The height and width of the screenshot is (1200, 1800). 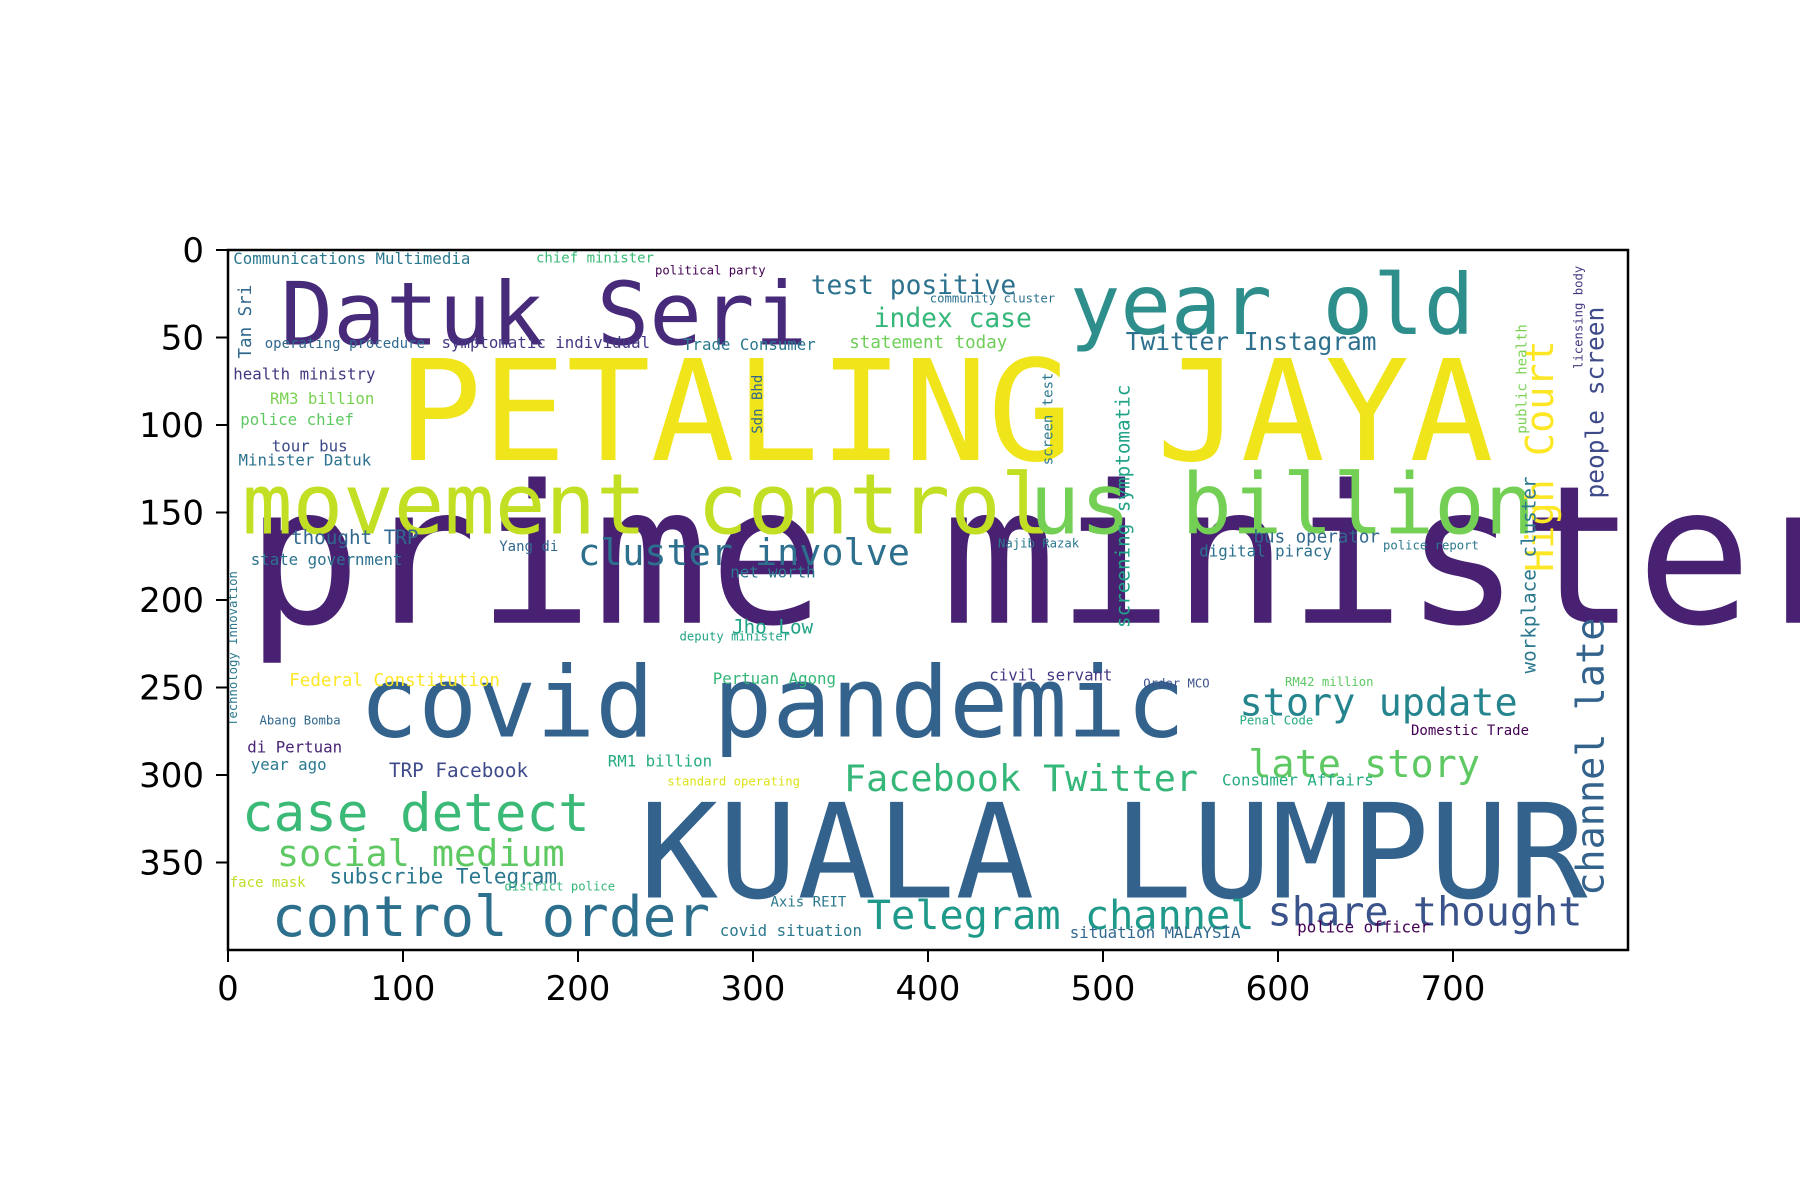 What do you see at coordinates (1528, 574) in the screenshot?
I see `word-vertical-workplace-cluster: workplace cluster` at bounding box center [1528, 574].